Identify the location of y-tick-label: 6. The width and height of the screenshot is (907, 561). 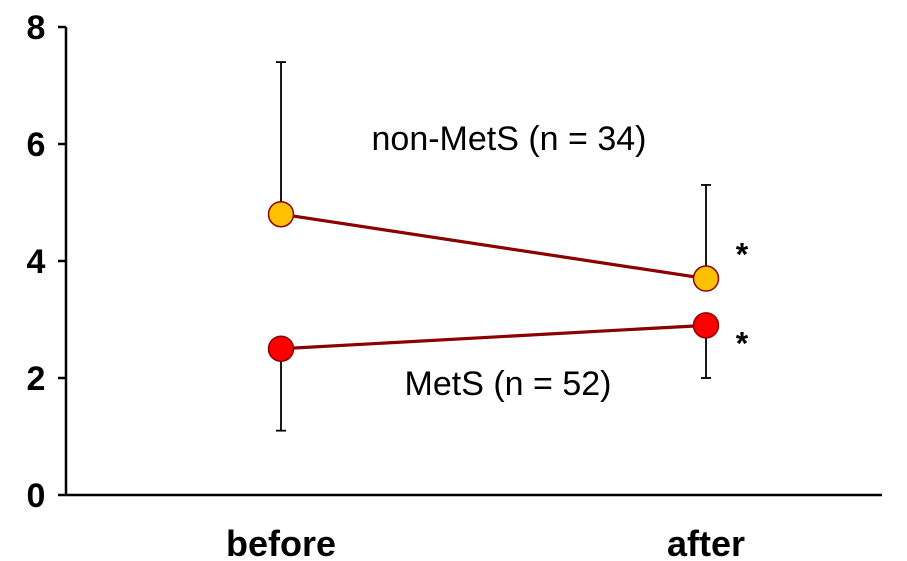
(36, 145).